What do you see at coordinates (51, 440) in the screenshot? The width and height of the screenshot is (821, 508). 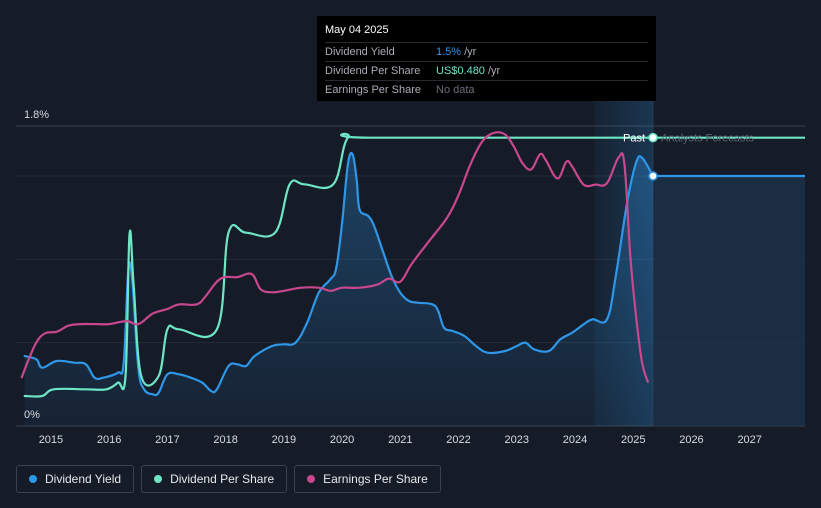 I see `x-tick-label: 2015` at bounding box center [51, 440].